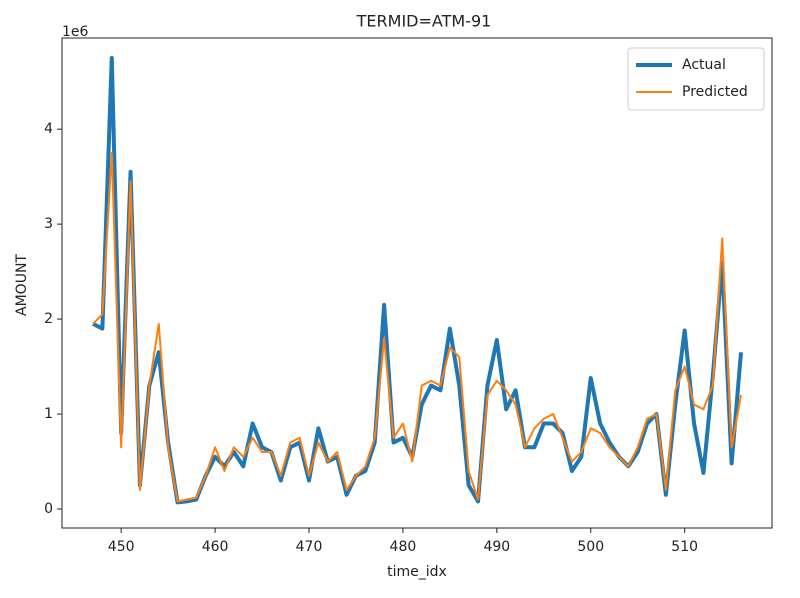 The width and height of the screenshot is (800, 598). Describe the element at coordinates (704, 65) in the screenshot. I see `legend-label: Actual` at that location.